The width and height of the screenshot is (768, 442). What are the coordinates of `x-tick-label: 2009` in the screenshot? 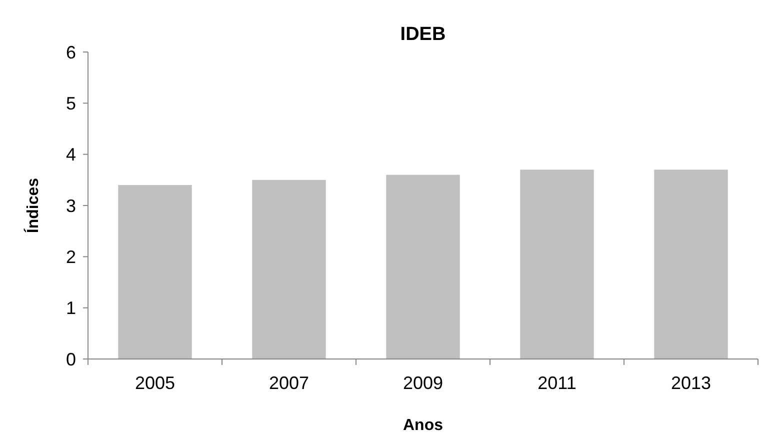 It's located at (423, 383).